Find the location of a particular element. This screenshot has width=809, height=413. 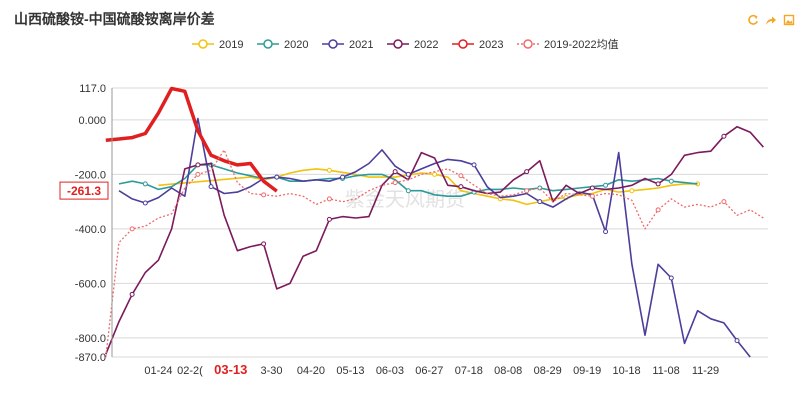

x-tick-label: 11-08 is located at coordinates (665, 371).